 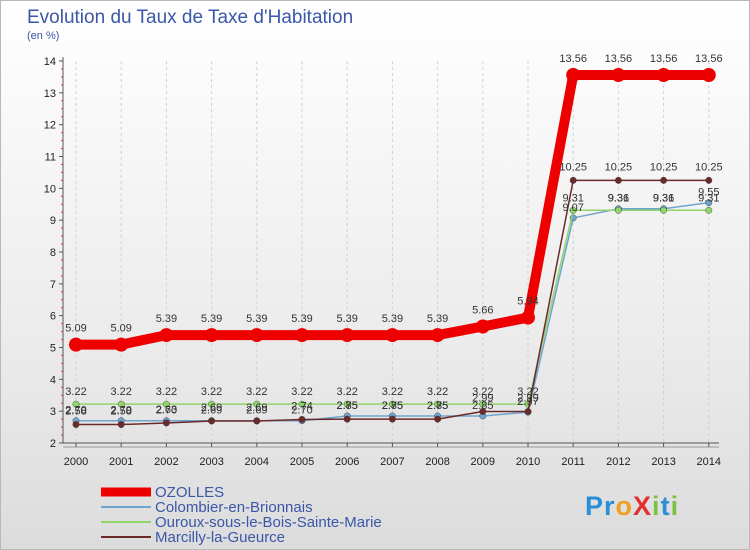 I want to click on data-label: 2.99, so click(x=482, y=398).